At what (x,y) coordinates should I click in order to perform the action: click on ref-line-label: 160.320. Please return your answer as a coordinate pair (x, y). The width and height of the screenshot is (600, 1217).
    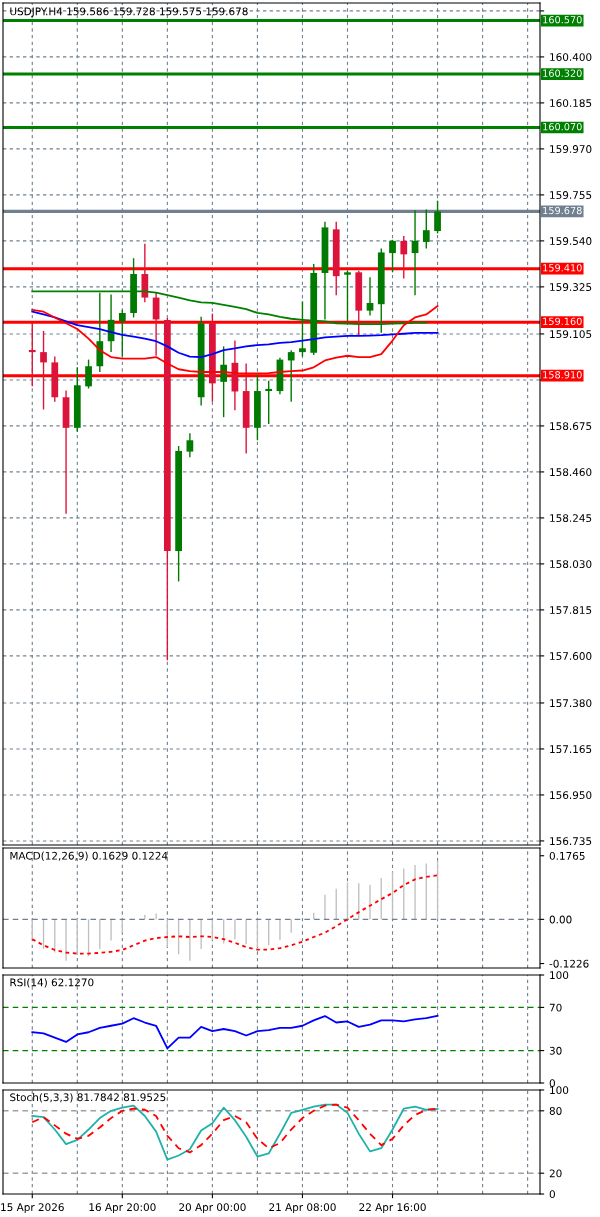
    Looking at the image, I should click on (562, 73).